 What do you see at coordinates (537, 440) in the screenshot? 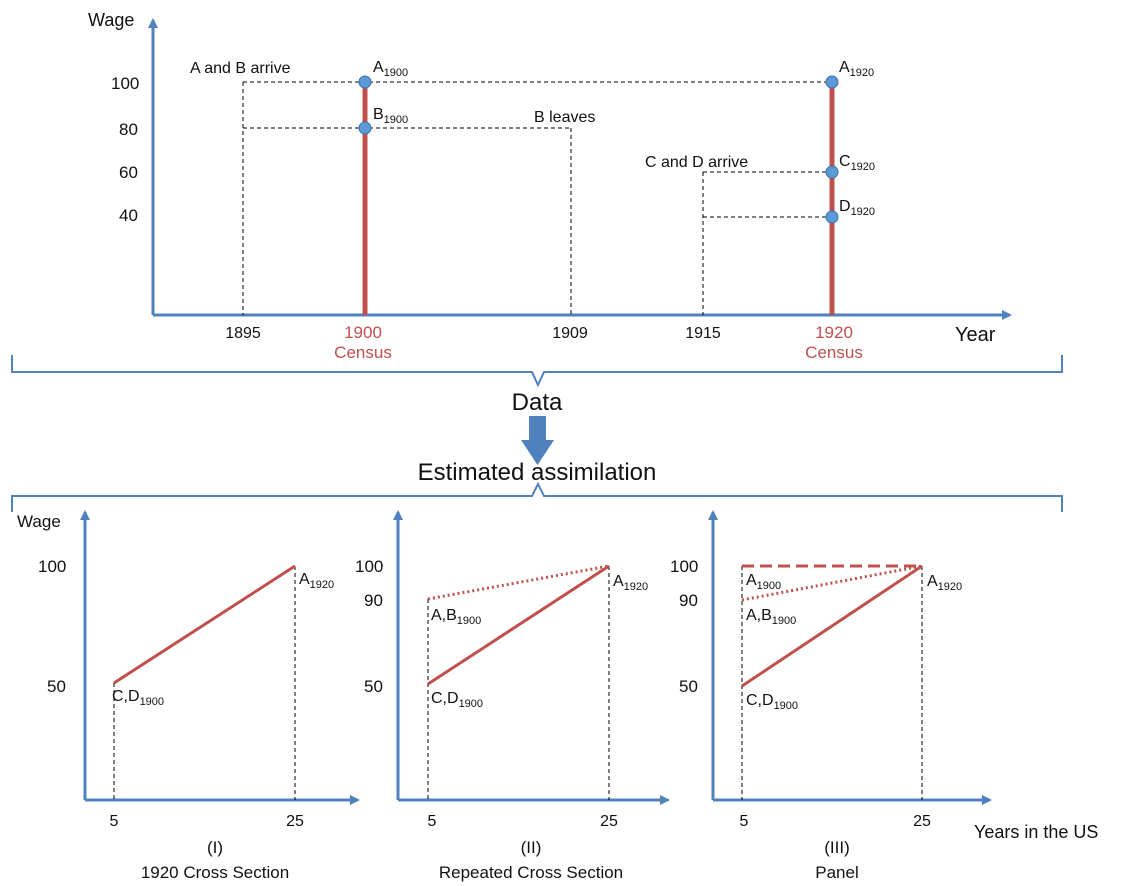
I see `down-arrow-icon` at bounding box center [537, 440].